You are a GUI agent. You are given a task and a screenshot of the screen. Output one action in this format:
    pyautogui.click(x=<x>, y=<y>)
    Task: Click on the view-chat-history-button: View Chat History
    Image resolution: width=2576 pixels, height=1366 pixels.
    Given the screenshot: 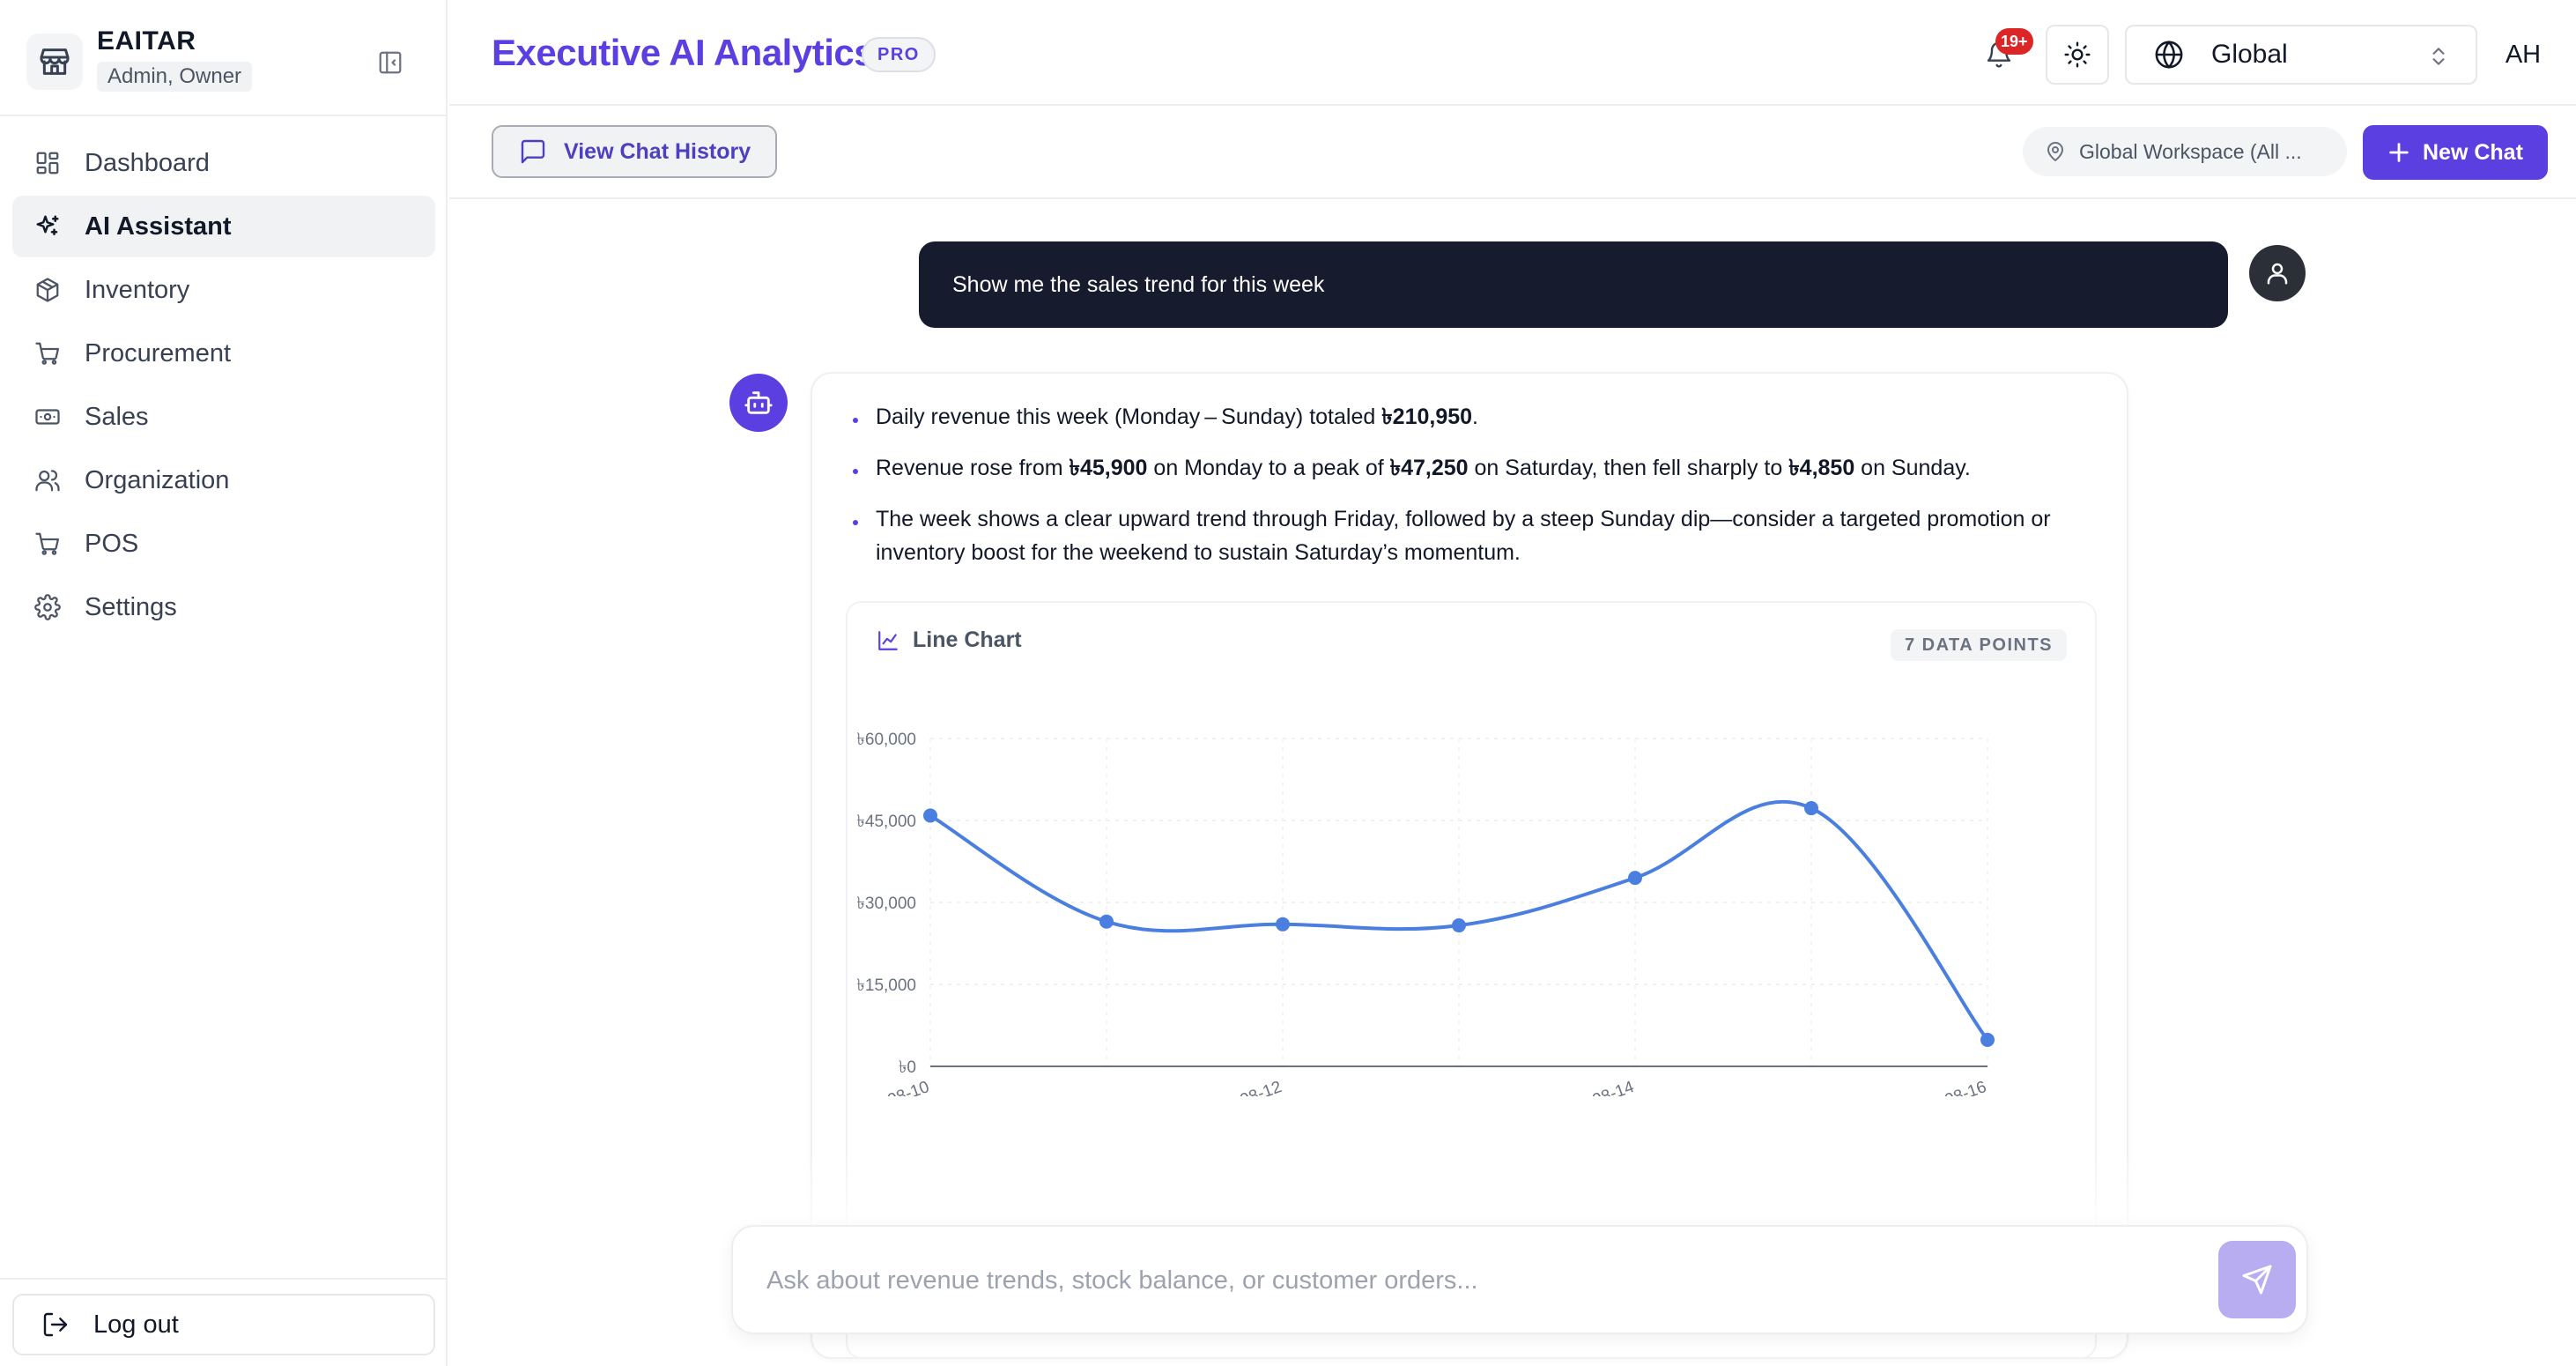 What is the action you would take?
    pyautogui.click(x=634, y=151)
    